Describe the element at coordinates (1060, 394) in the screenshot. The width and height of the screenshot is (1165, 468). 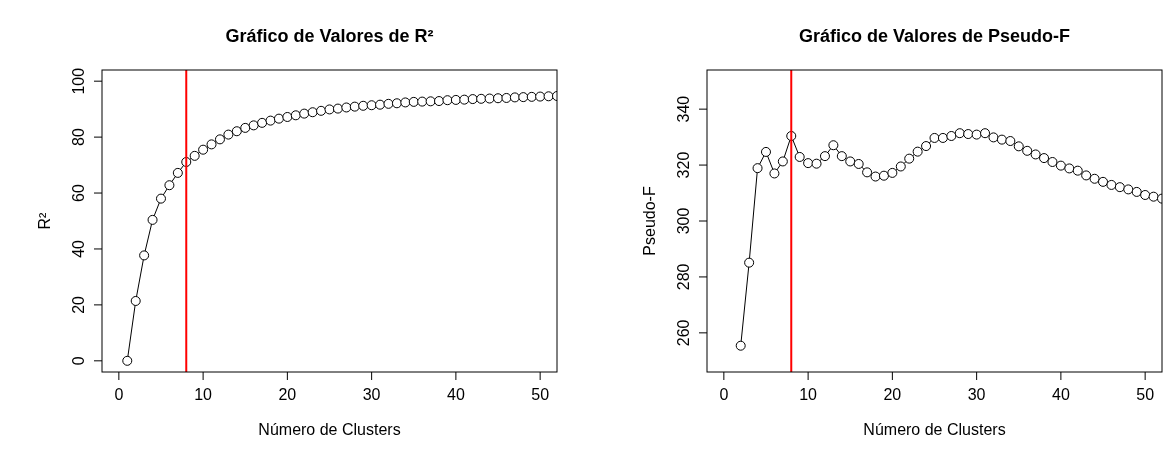
I see `x-tick-label: 40` at that location.